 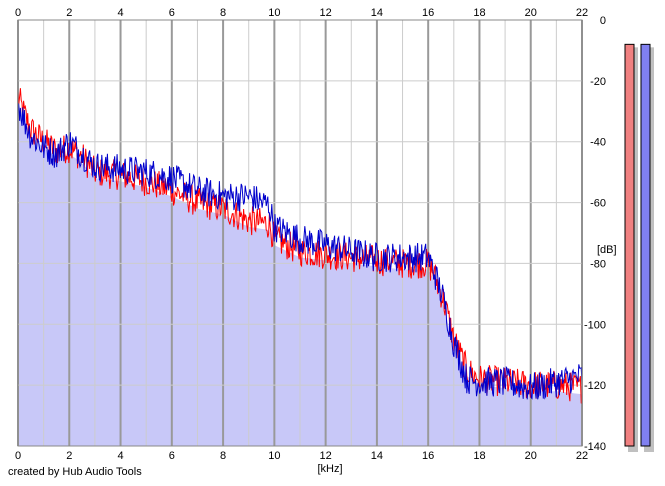 What do you see at coordinates (223, 456) in the screenshot?
I see `x-tick-label-bottom-4: 8` at bounding box center [223, 456].